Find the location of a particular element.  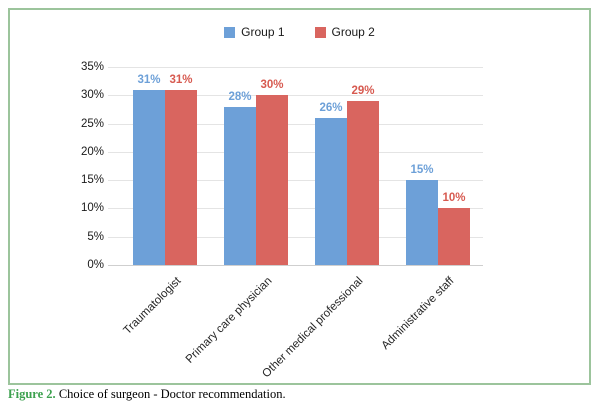

legend-label: Group 2 is located at coordinates (353, 32).